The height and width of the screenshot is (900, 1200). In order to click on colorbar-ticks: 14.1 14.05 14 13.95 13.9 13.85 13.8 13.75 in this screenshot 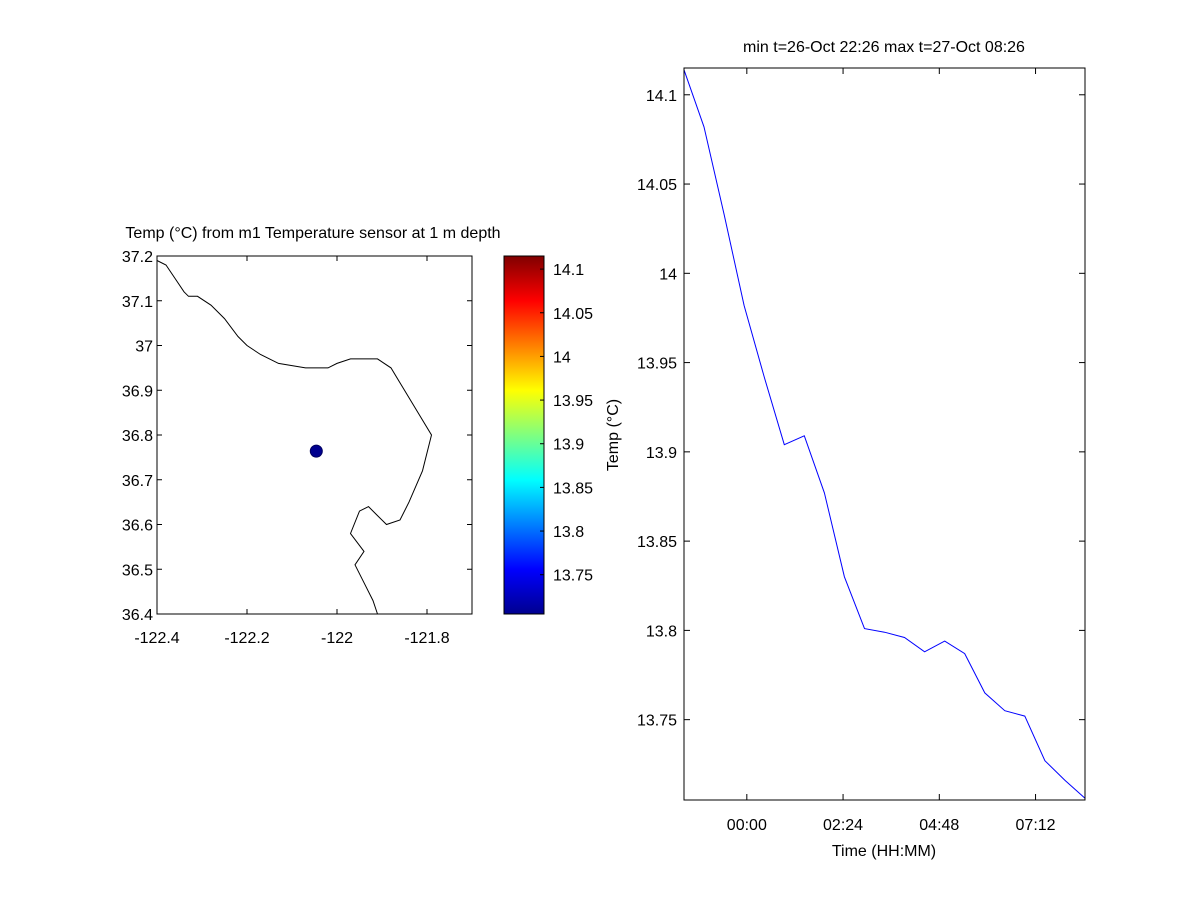, I will do `click(566, 423)`.